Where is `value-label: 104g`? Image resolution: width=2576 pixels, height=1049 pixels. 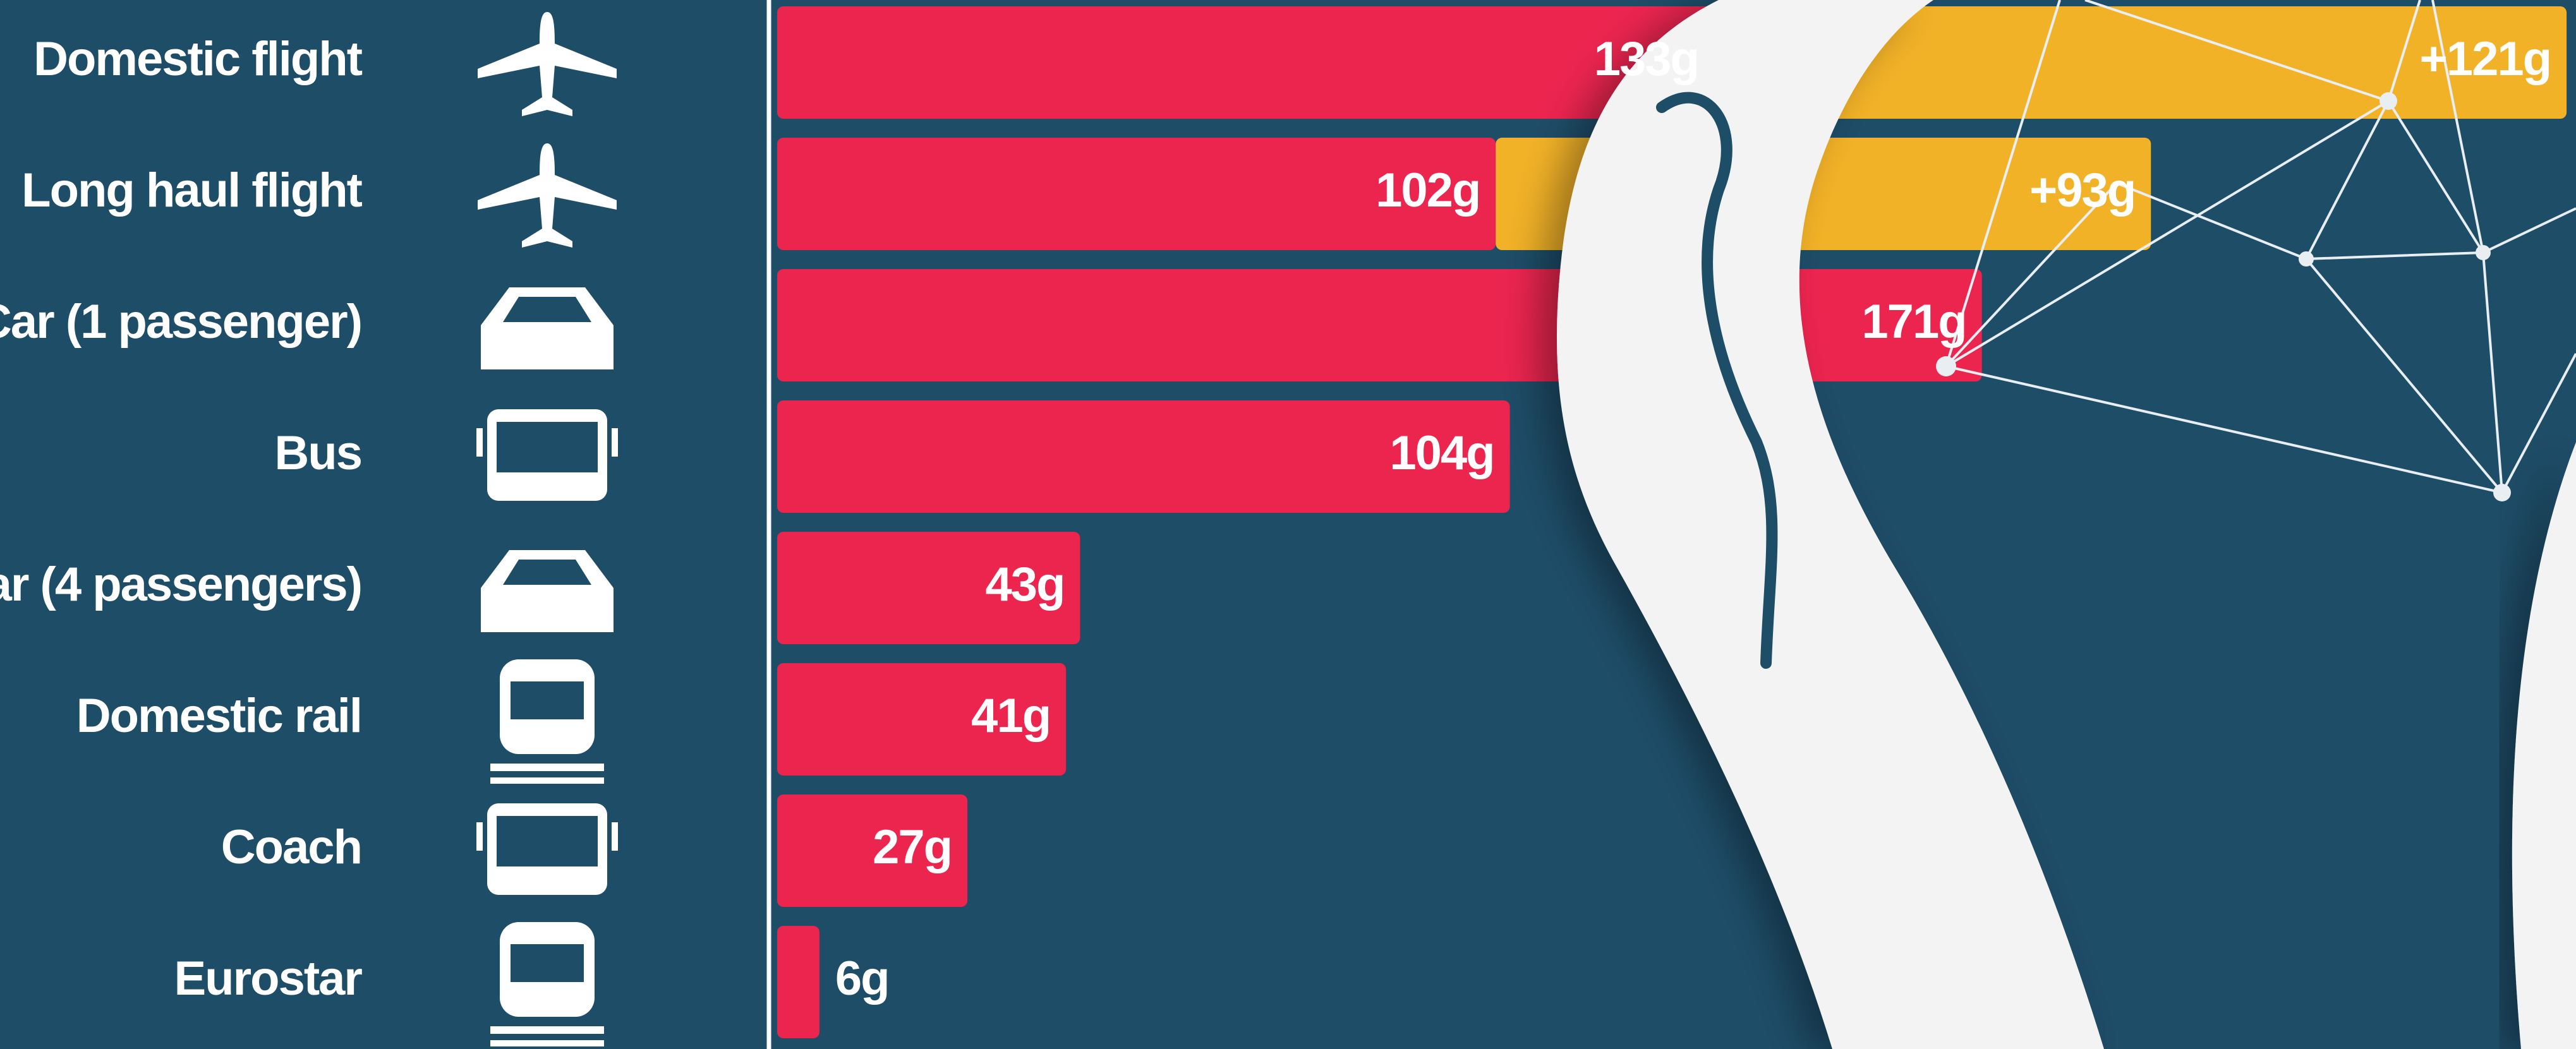 value-label: 104g is located at coordinates (1441, 453).